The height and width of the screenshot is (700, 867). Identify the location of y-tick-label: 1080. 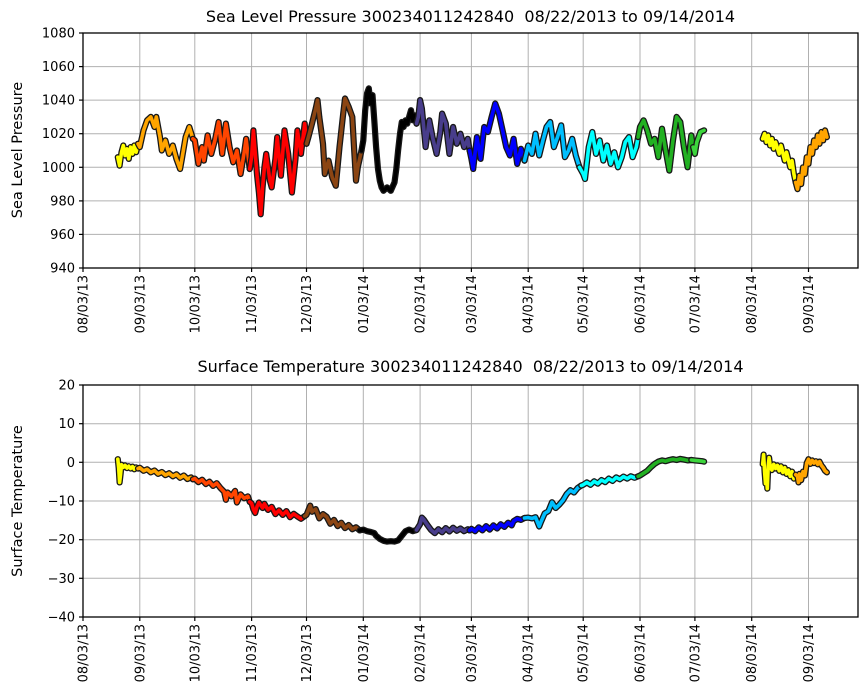
(58, 34).